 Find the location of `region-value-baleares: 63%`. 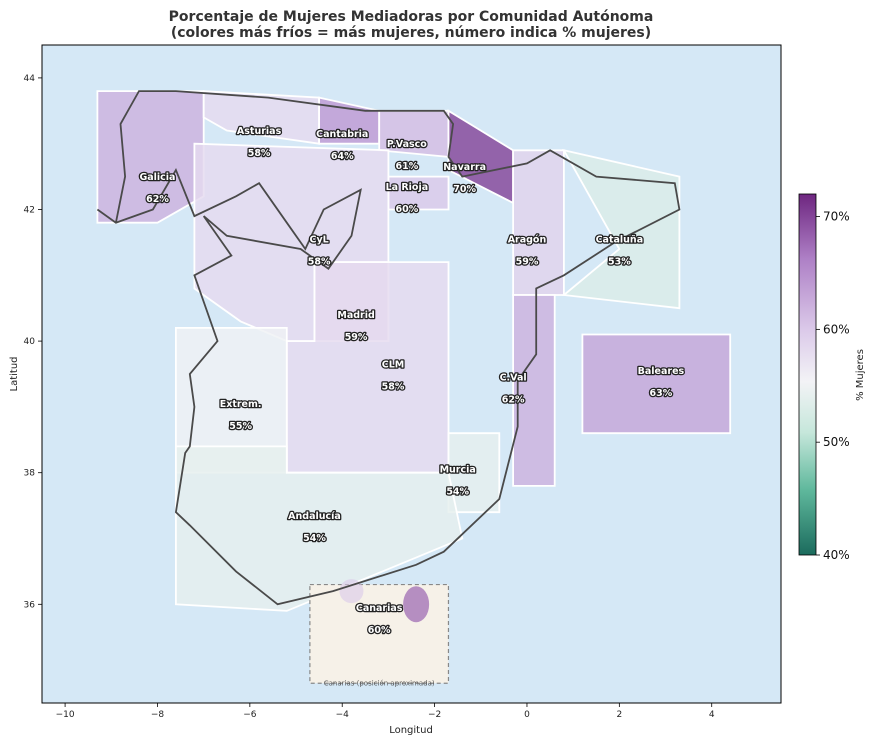

region-value-baleares: 63% is located at coordinates (661, 393).